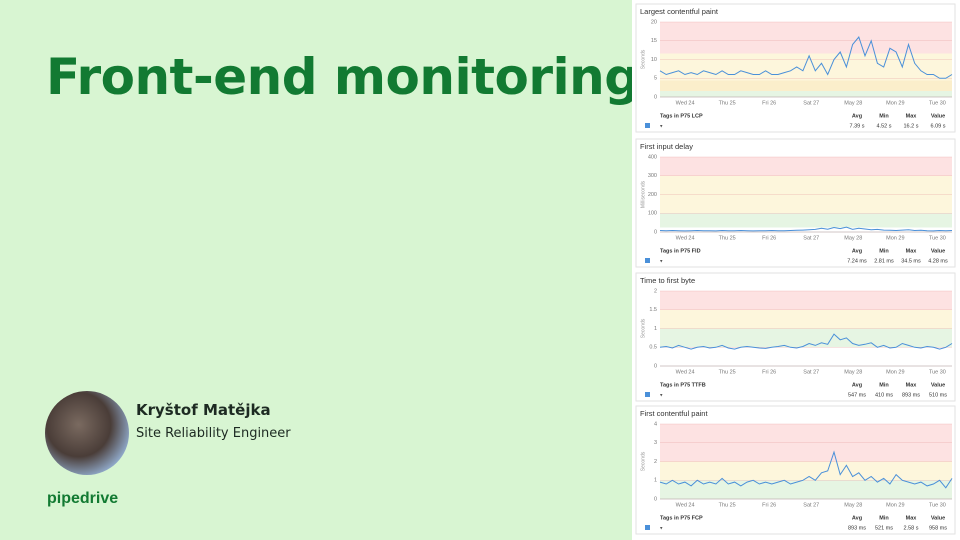  I want to click on logo: pipedrive, so click(83, 498).